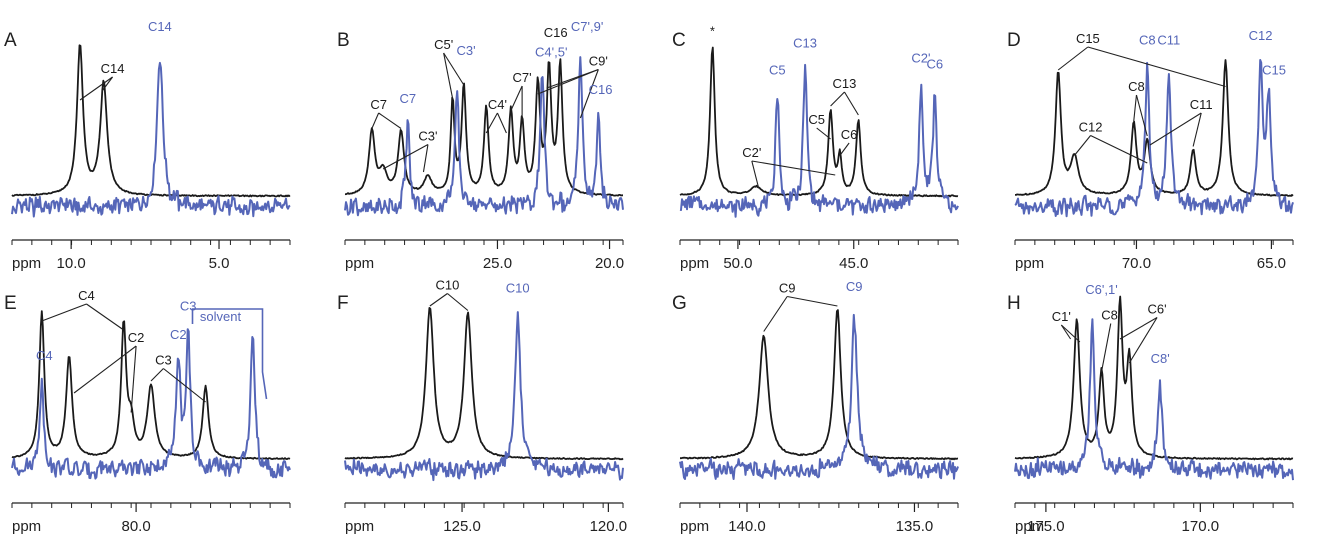  What do you see at coordinates (1136, 263) in the screenshot?
I see `tick-label: 70.0` at bounding box center [1136, 263].